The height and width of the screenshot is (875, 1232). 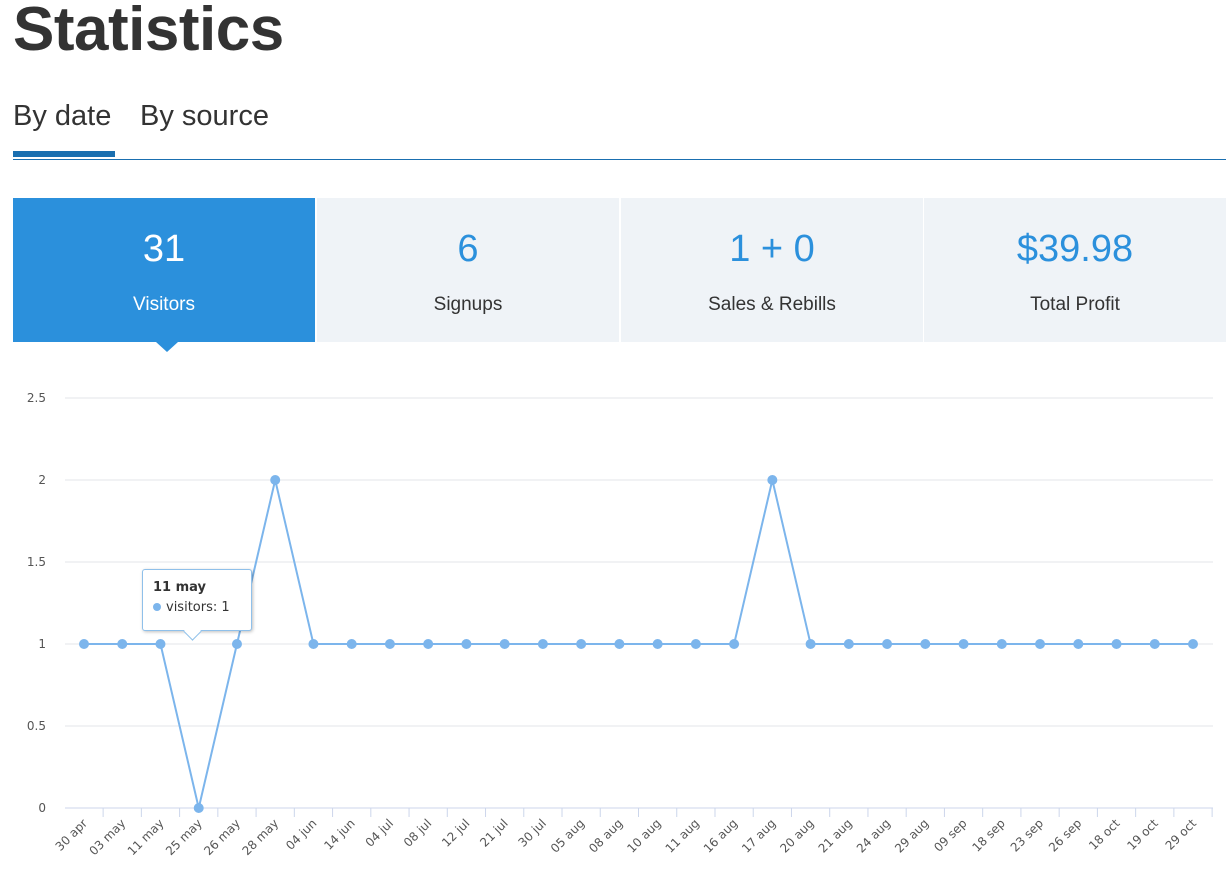 I want to click on y-tick-label: 2.5, so click(x=36, y=398).